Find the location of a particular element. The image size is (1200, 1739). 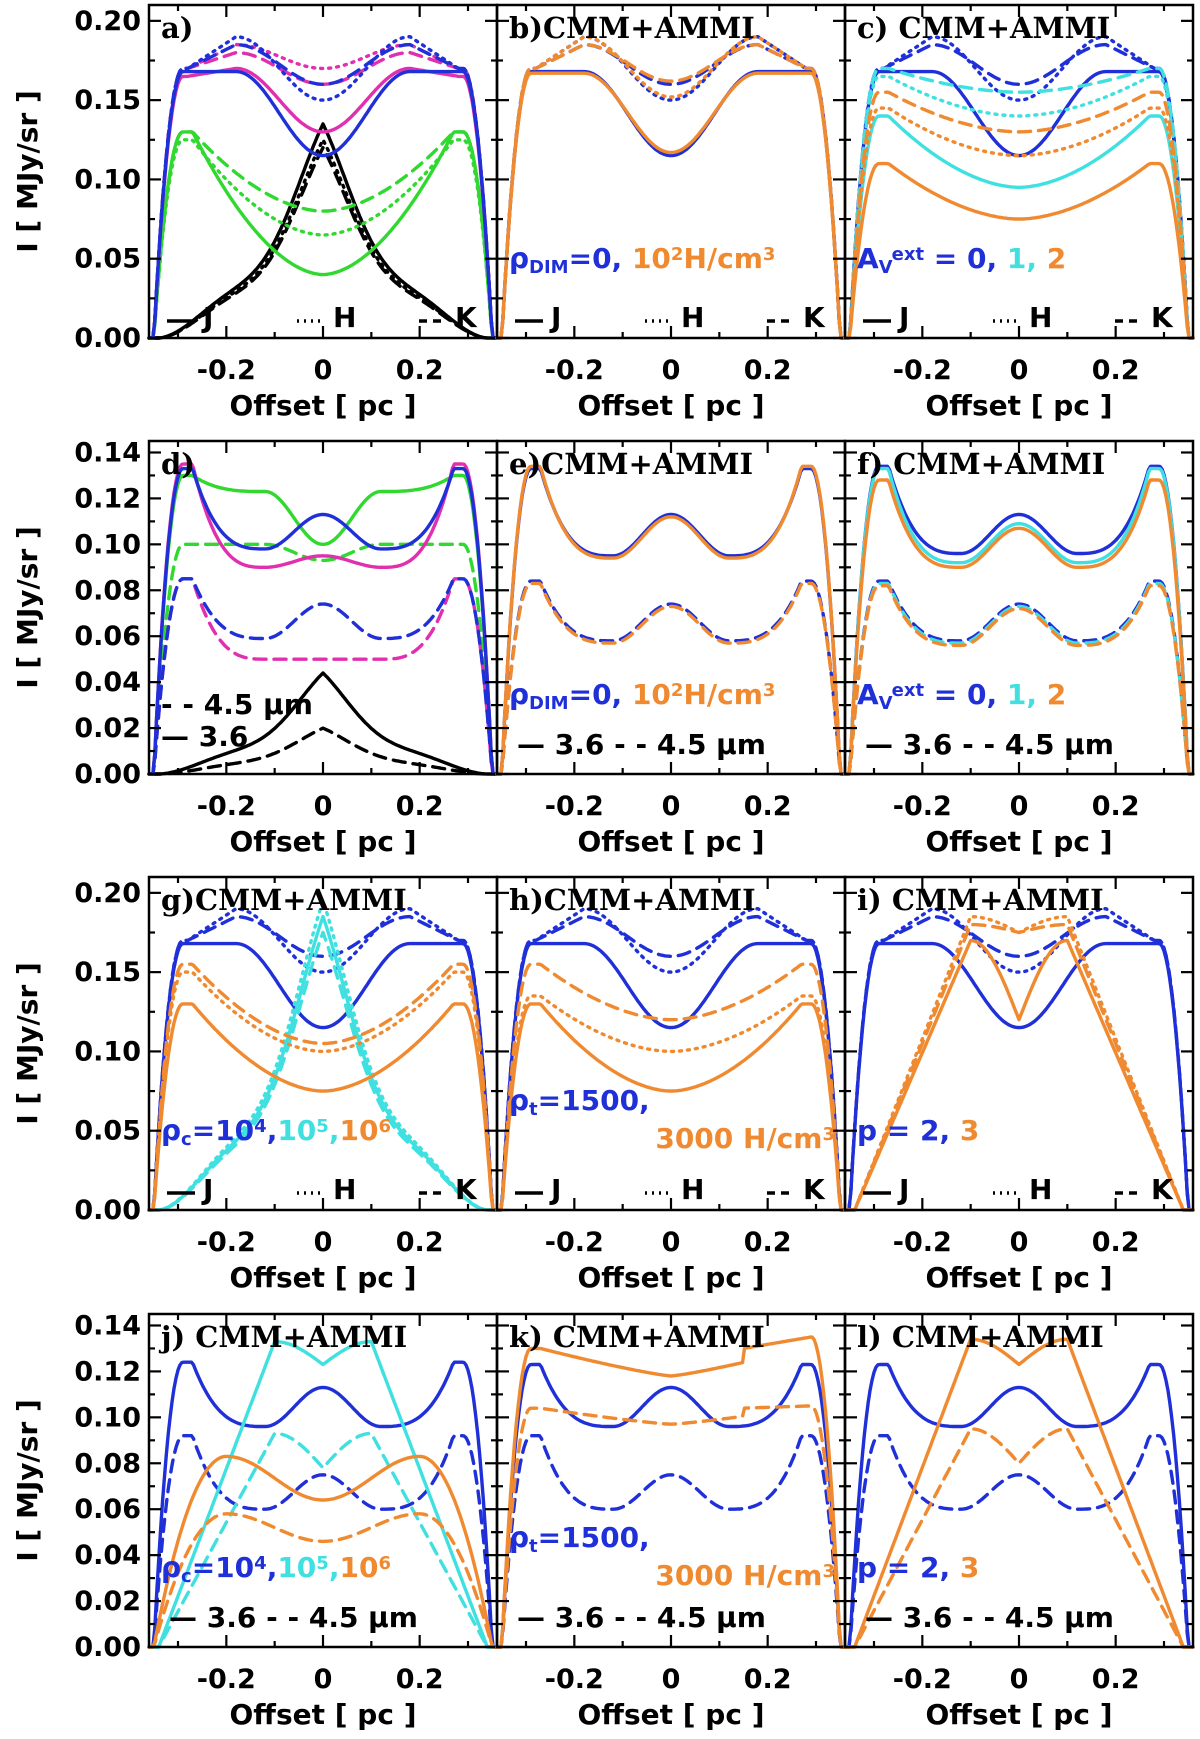

y-tick-label: 0.08 is located at coordinates (107, 590).